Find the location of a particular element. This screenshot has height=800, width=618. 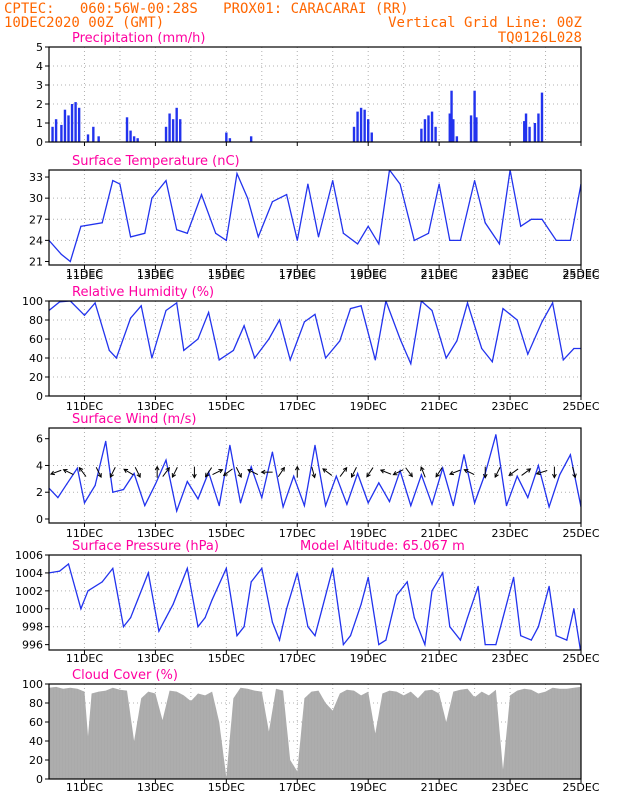

humidity-ytick-label: 100 is located at coordinates (32, 301).